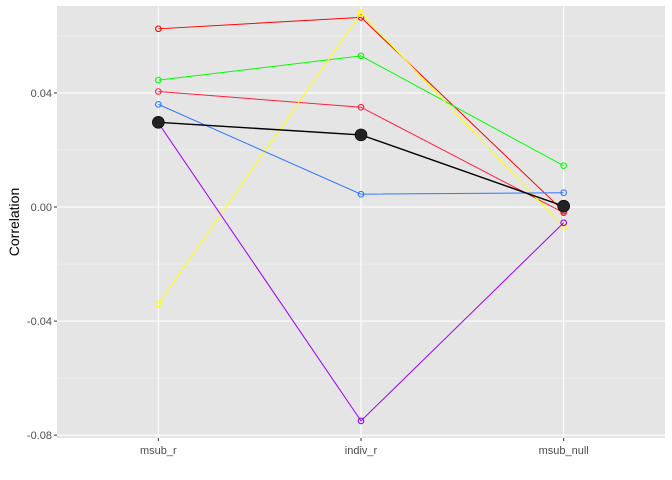  What do you see at coordinates (41, 208) in the screenshot?
I see `y-tick-label: 0.00` at bounding box center [41, 208].